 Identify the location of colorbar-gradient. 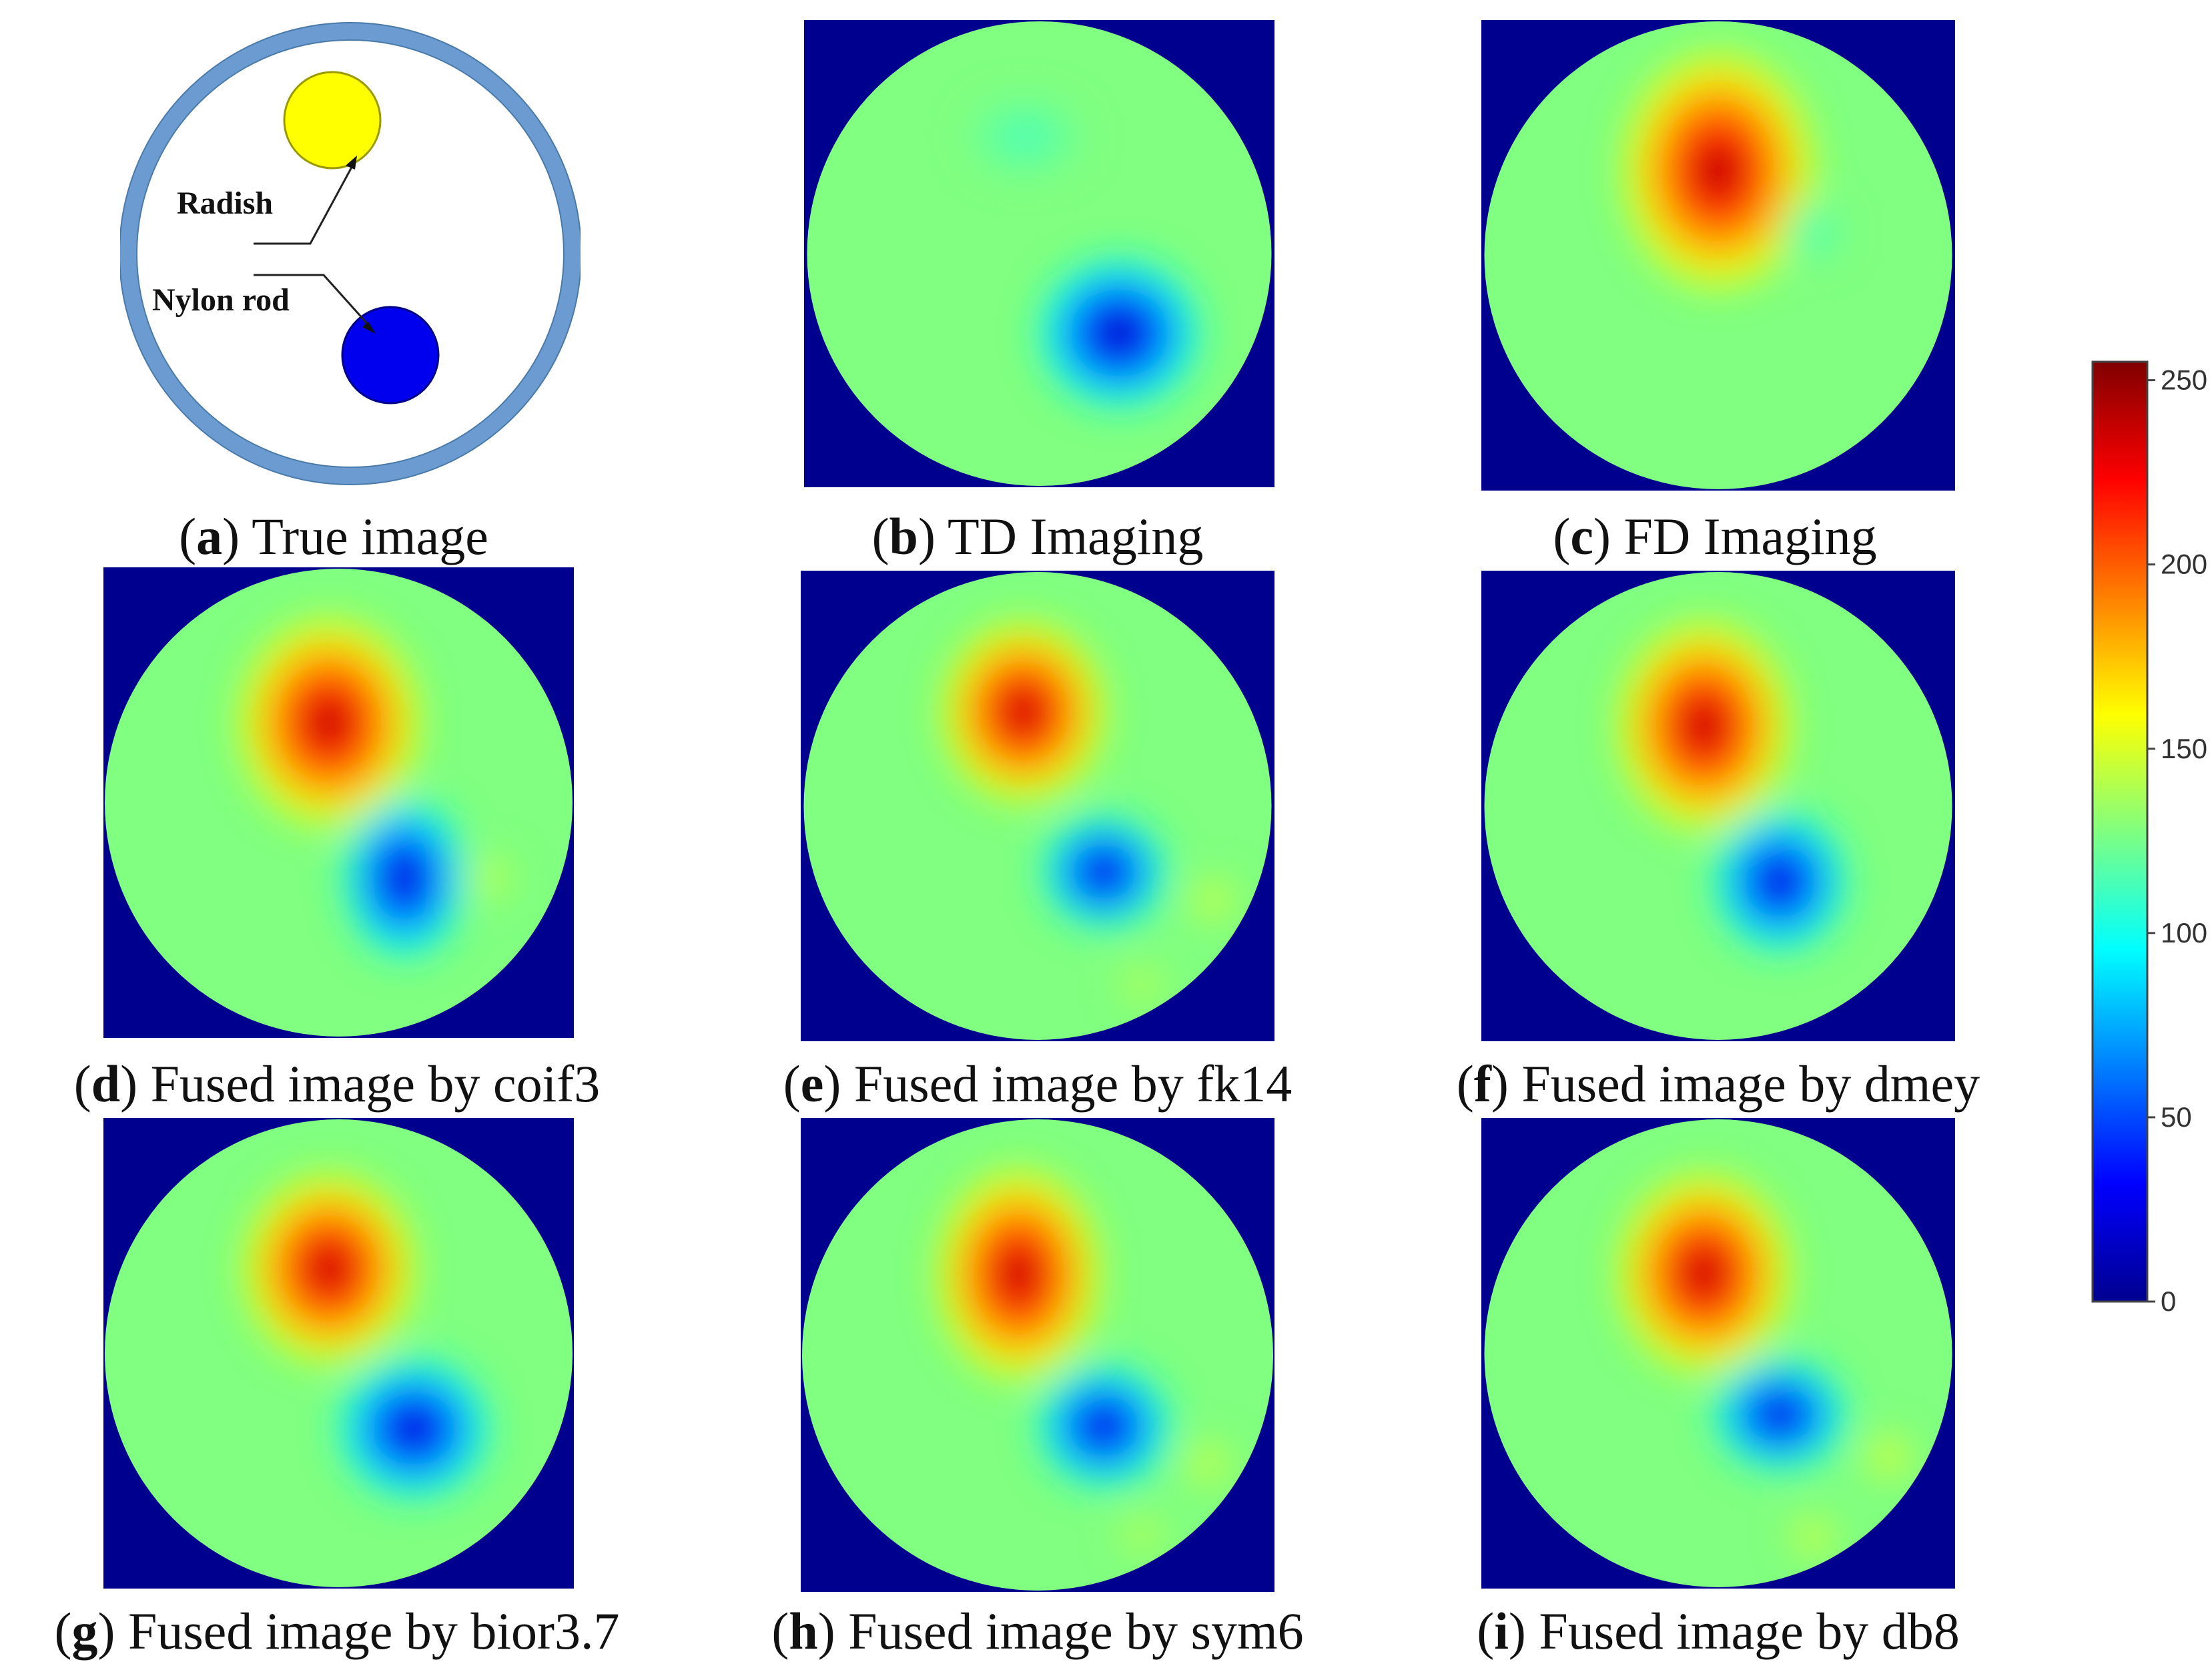
(2120, 832).